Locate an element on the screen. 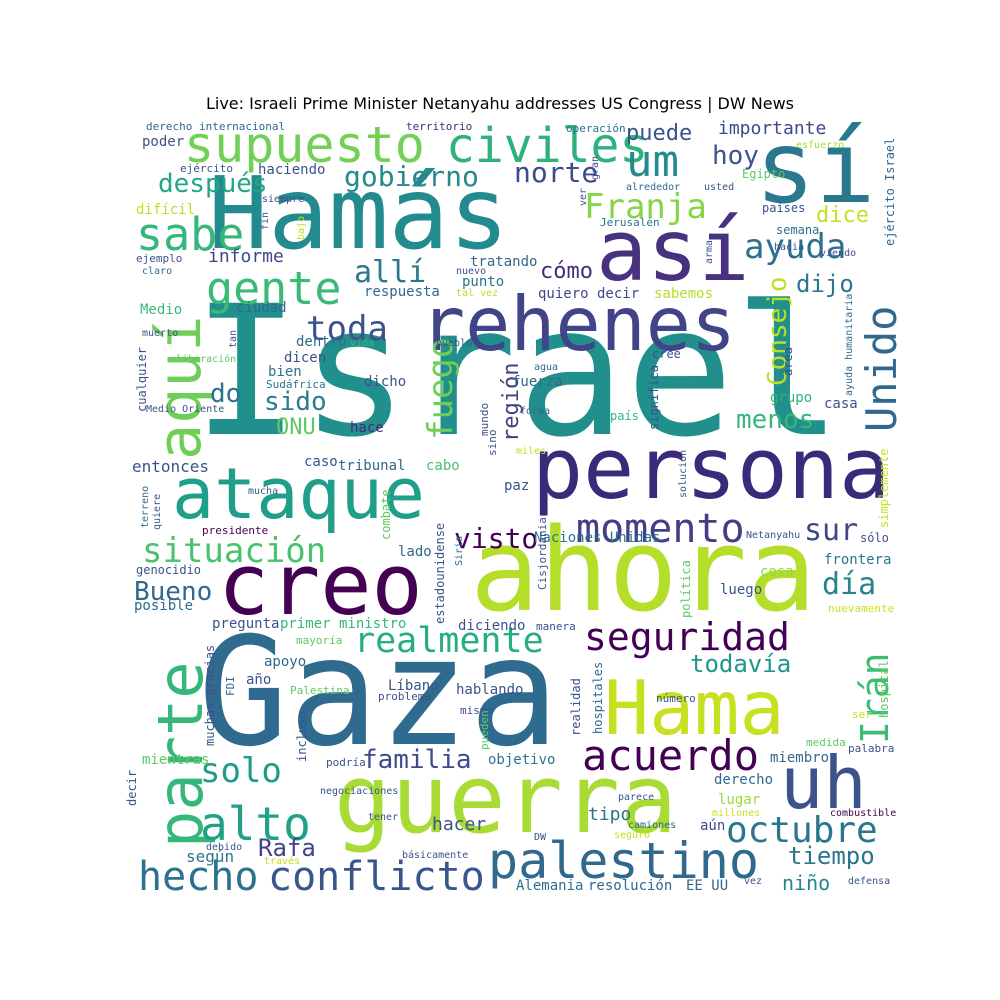 This screenshot has height=1000, width=1000. word-lado: lado is located at coordinates (415, 552).